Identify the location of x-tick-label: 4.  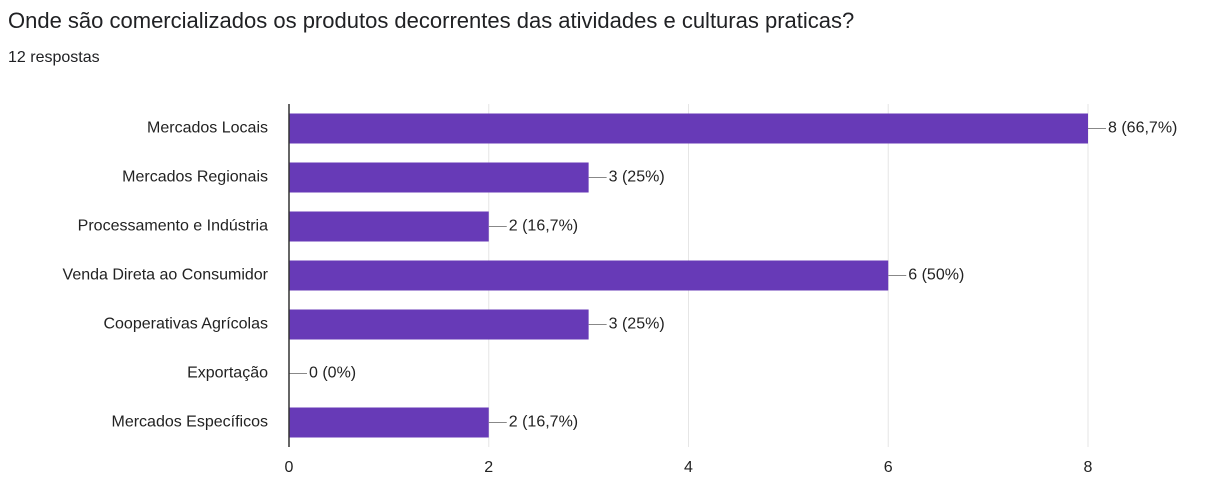
(688, 467).